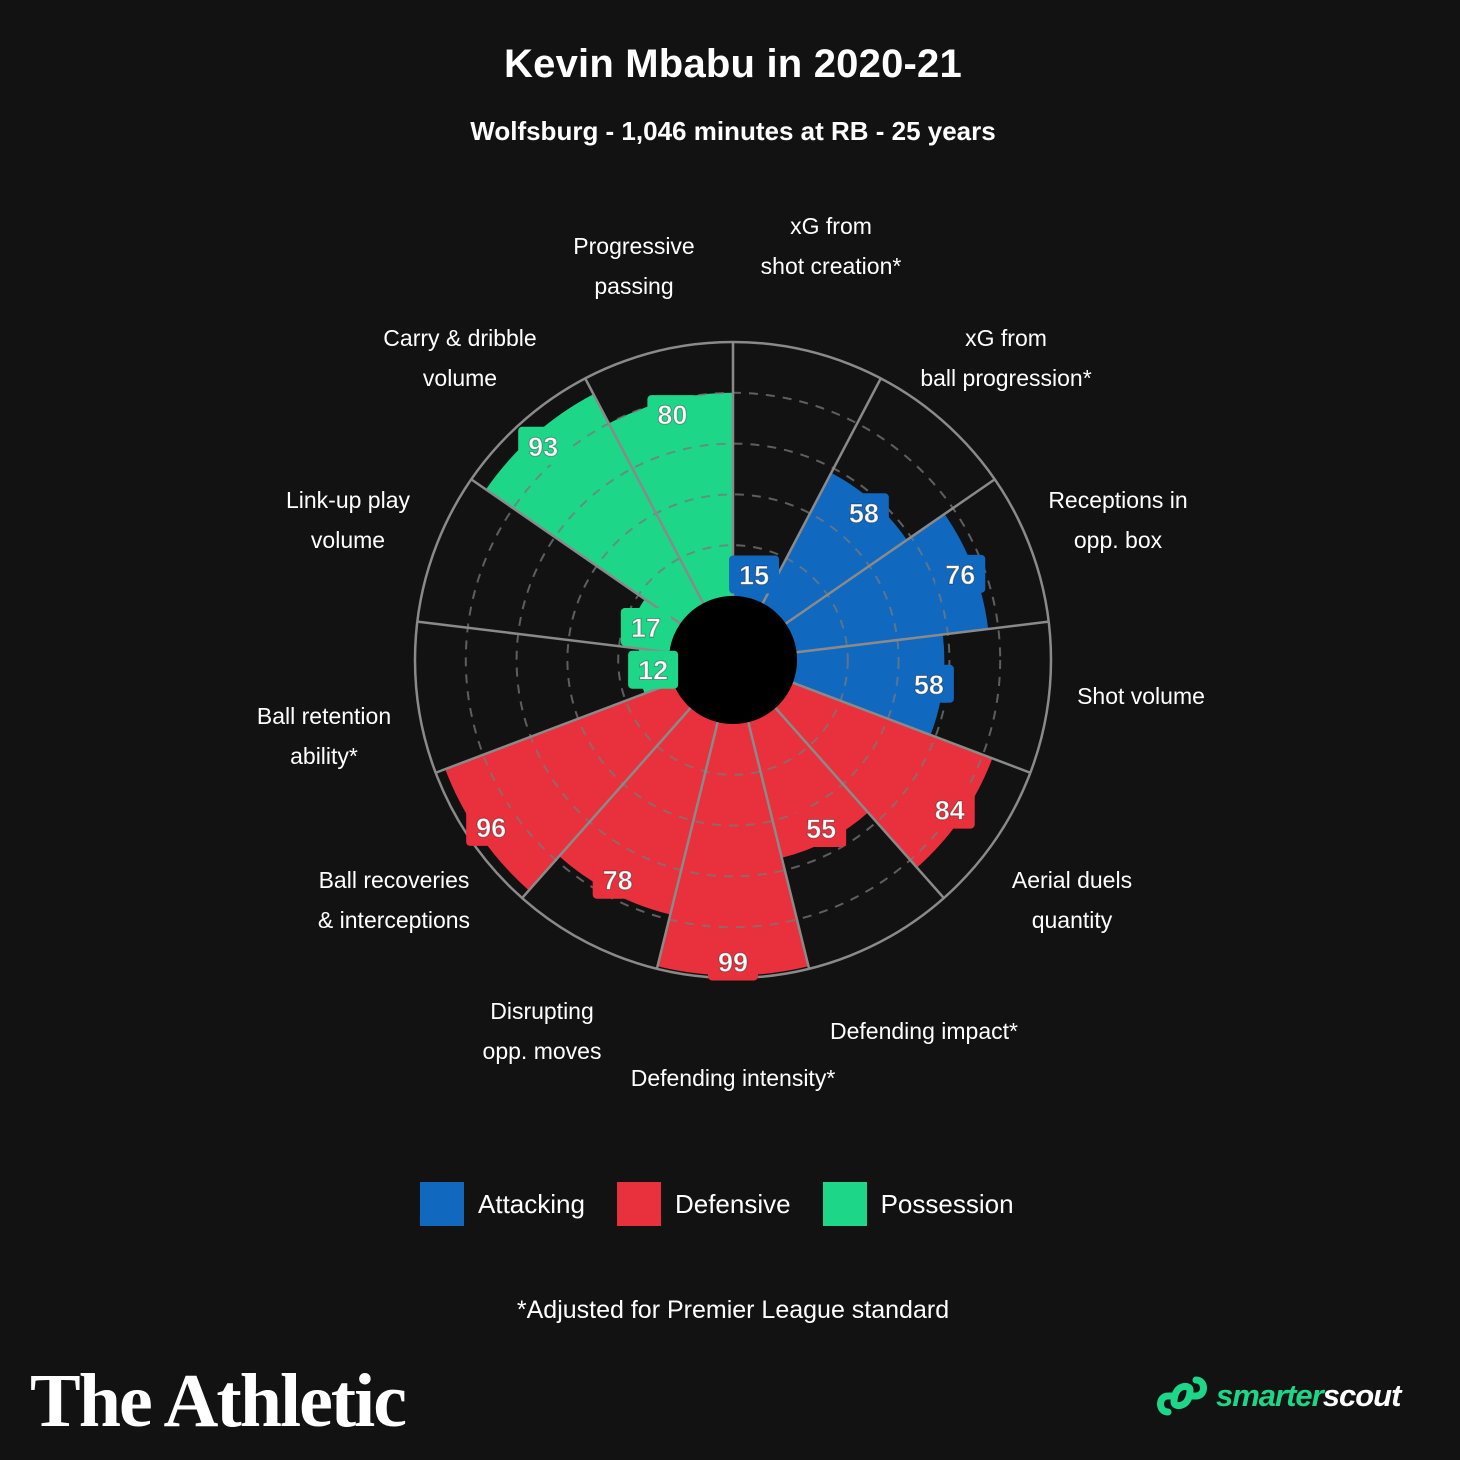  What do you see at coordinates (542, 1011) in the screenshot?
I see `category-label-line: Disrupting` at bounding box center [542, 1011].